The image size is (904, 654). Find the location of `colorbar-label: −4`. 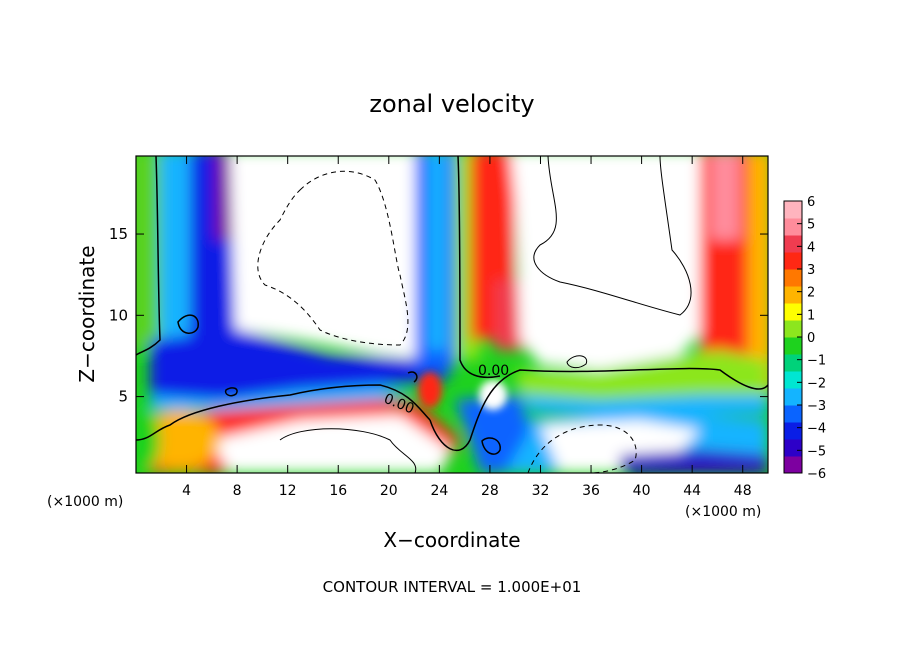

colorbar-label: −4 is located at coordinates (816, 429).